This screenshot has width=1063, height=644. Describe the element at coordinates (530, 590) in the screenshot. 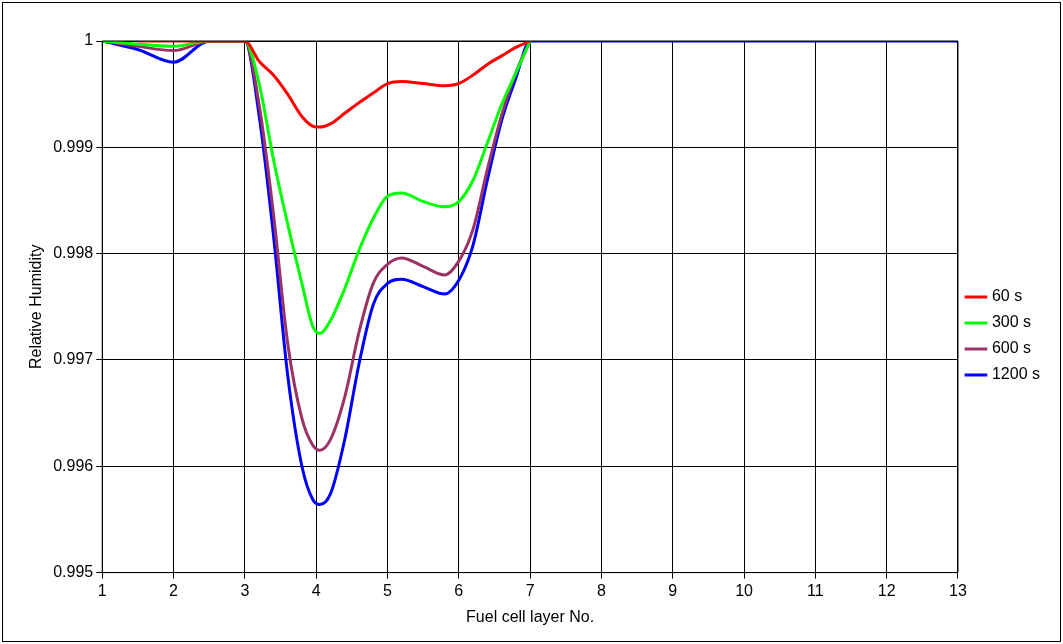

I see `x-tick-label: 7` at that location.